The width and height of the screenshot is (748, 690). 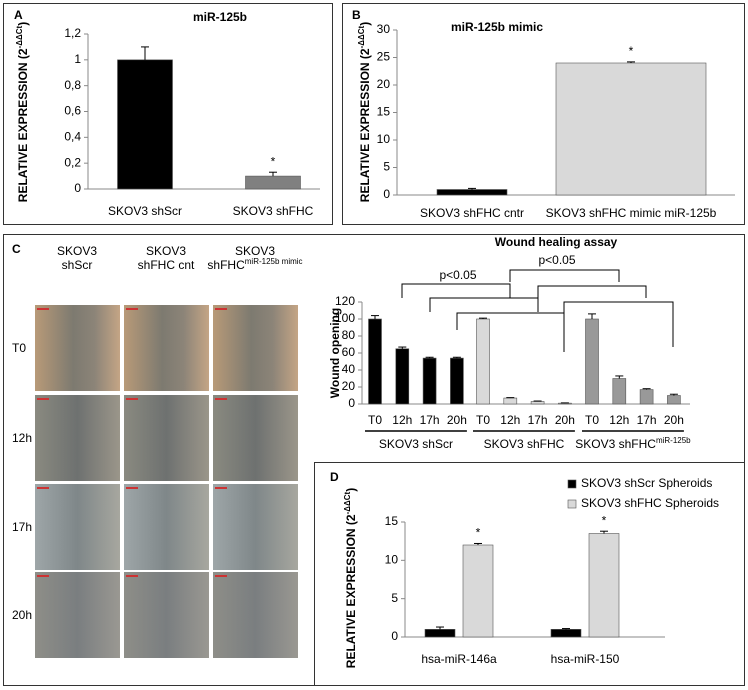 I want to click on y-tick-label: 20, so click(x=349, y=386).